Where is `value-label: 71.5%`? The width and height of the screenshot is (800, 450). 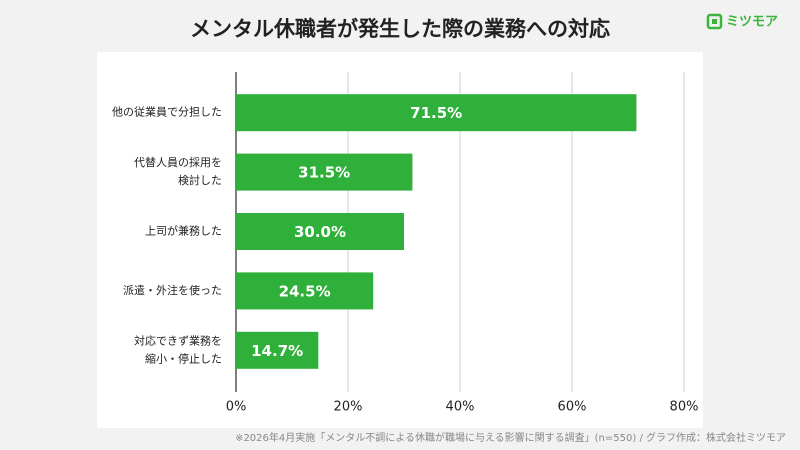 value-label: 71.5% is located at coordinates (436, 113).